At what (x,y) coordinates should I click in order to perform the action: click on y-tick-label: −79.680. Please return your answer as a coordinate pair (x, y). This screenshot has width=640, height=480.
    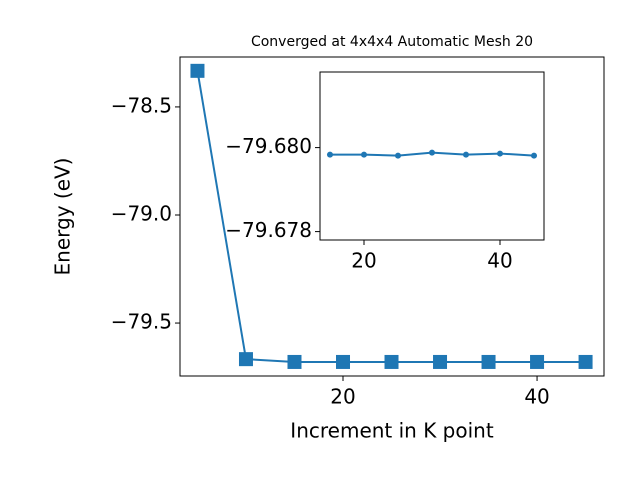
    Looking at the image, I should click on (268, 146).